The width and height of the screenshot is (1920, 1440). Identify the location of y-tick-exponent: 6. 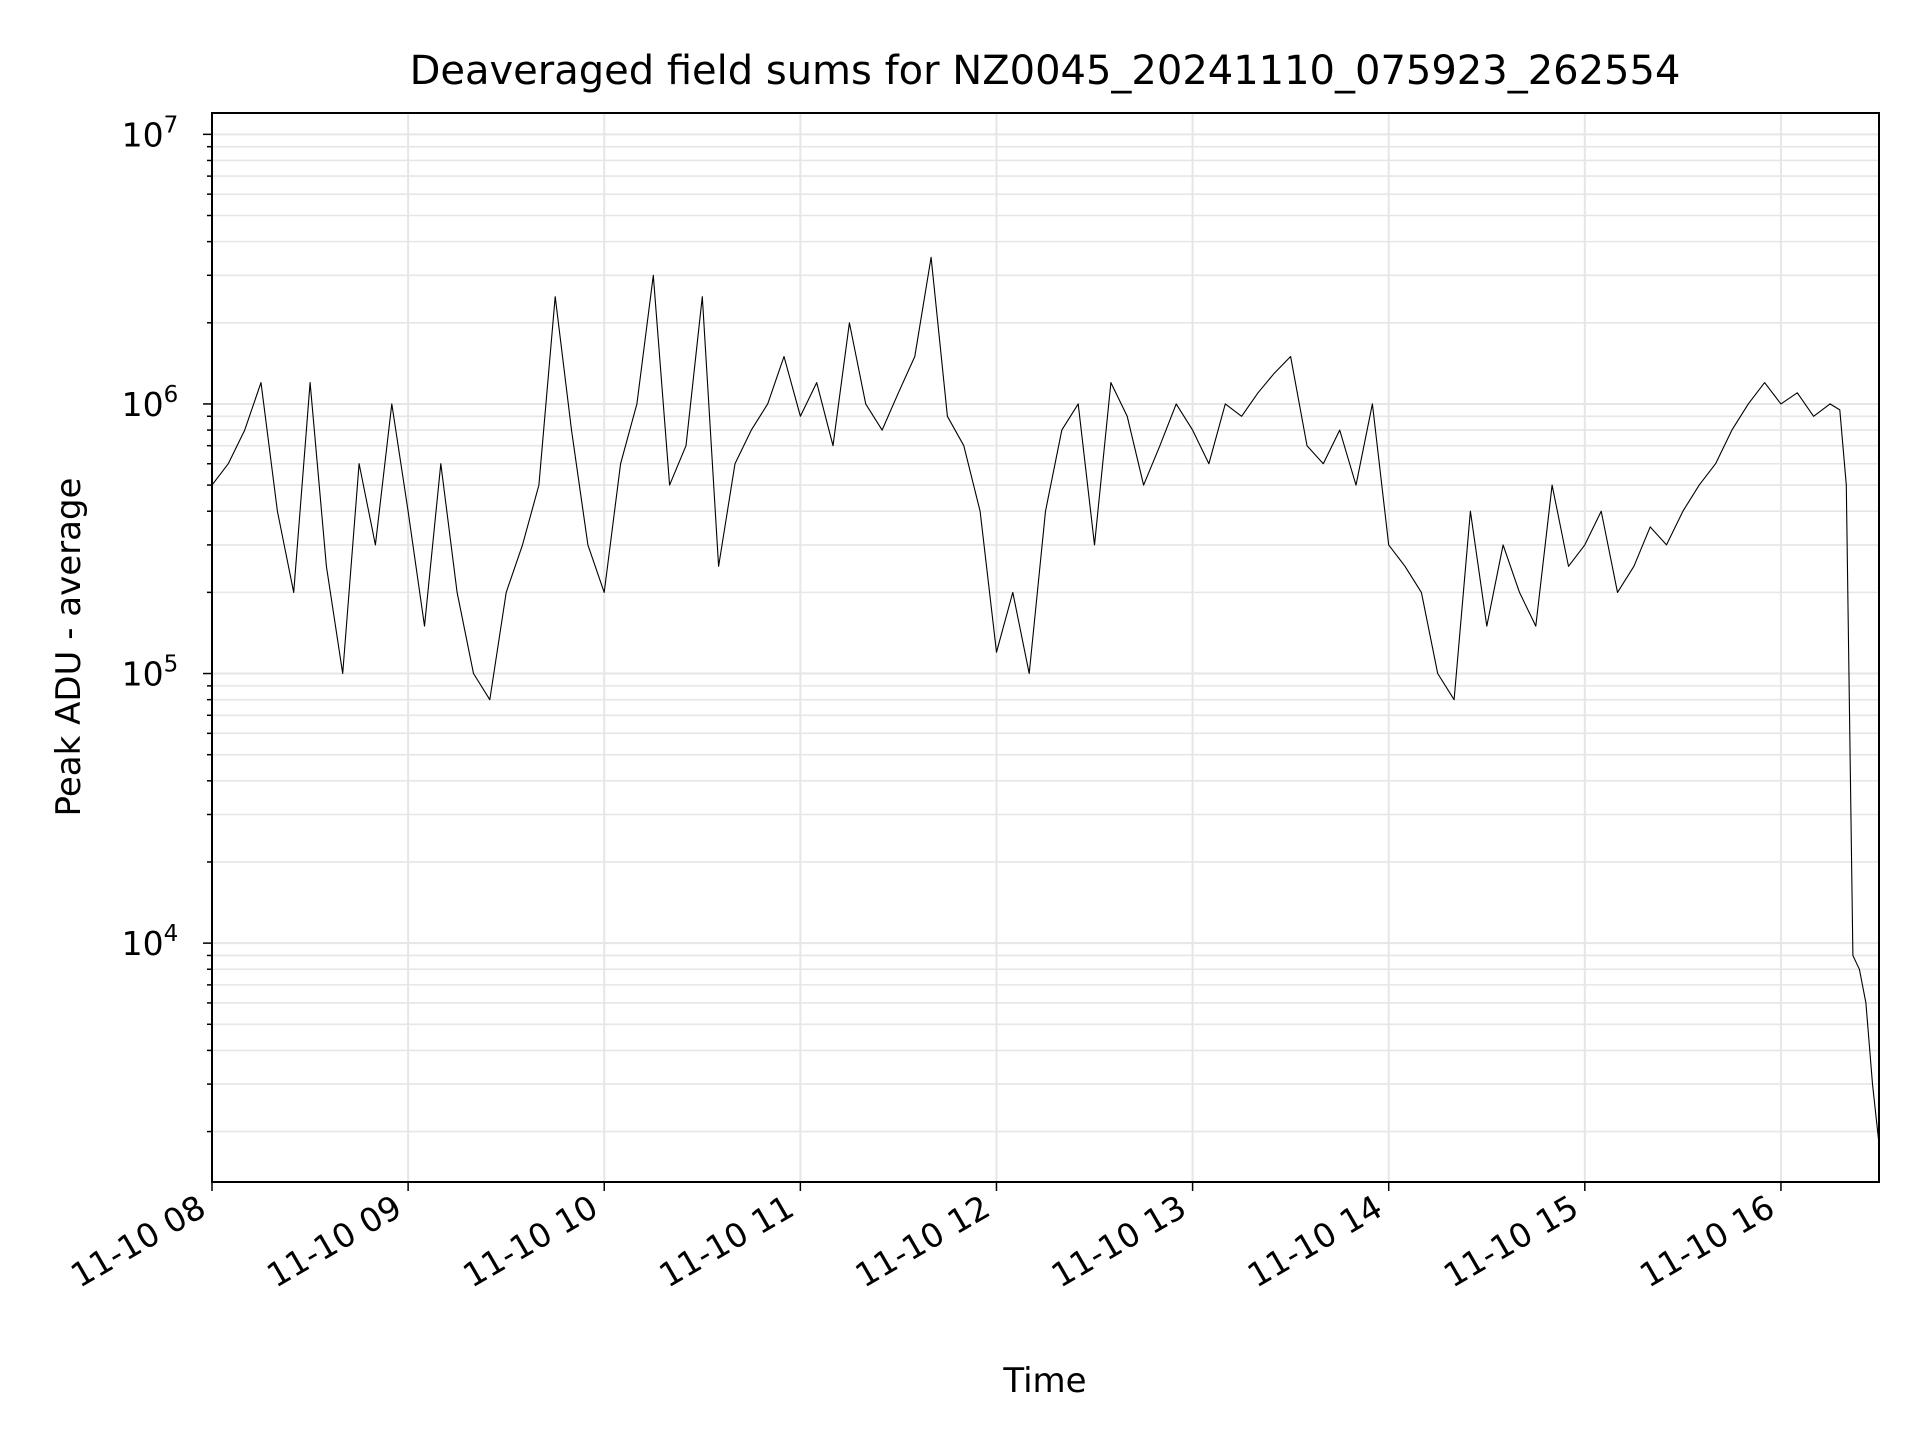
(171, 395).